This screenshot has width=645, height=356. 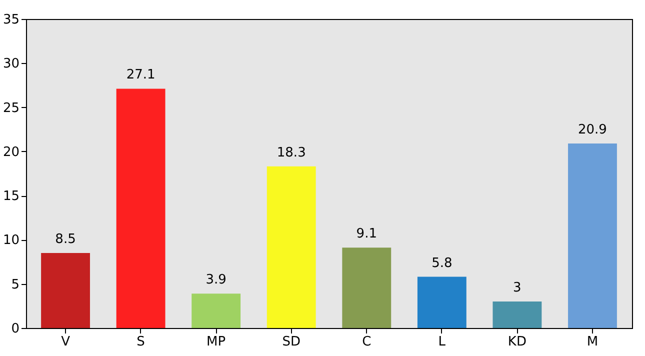 What do you see at coordinates (15, 284) in the screenshot?
I see `y-tick-label: 5` at bounding box center [15, 284].